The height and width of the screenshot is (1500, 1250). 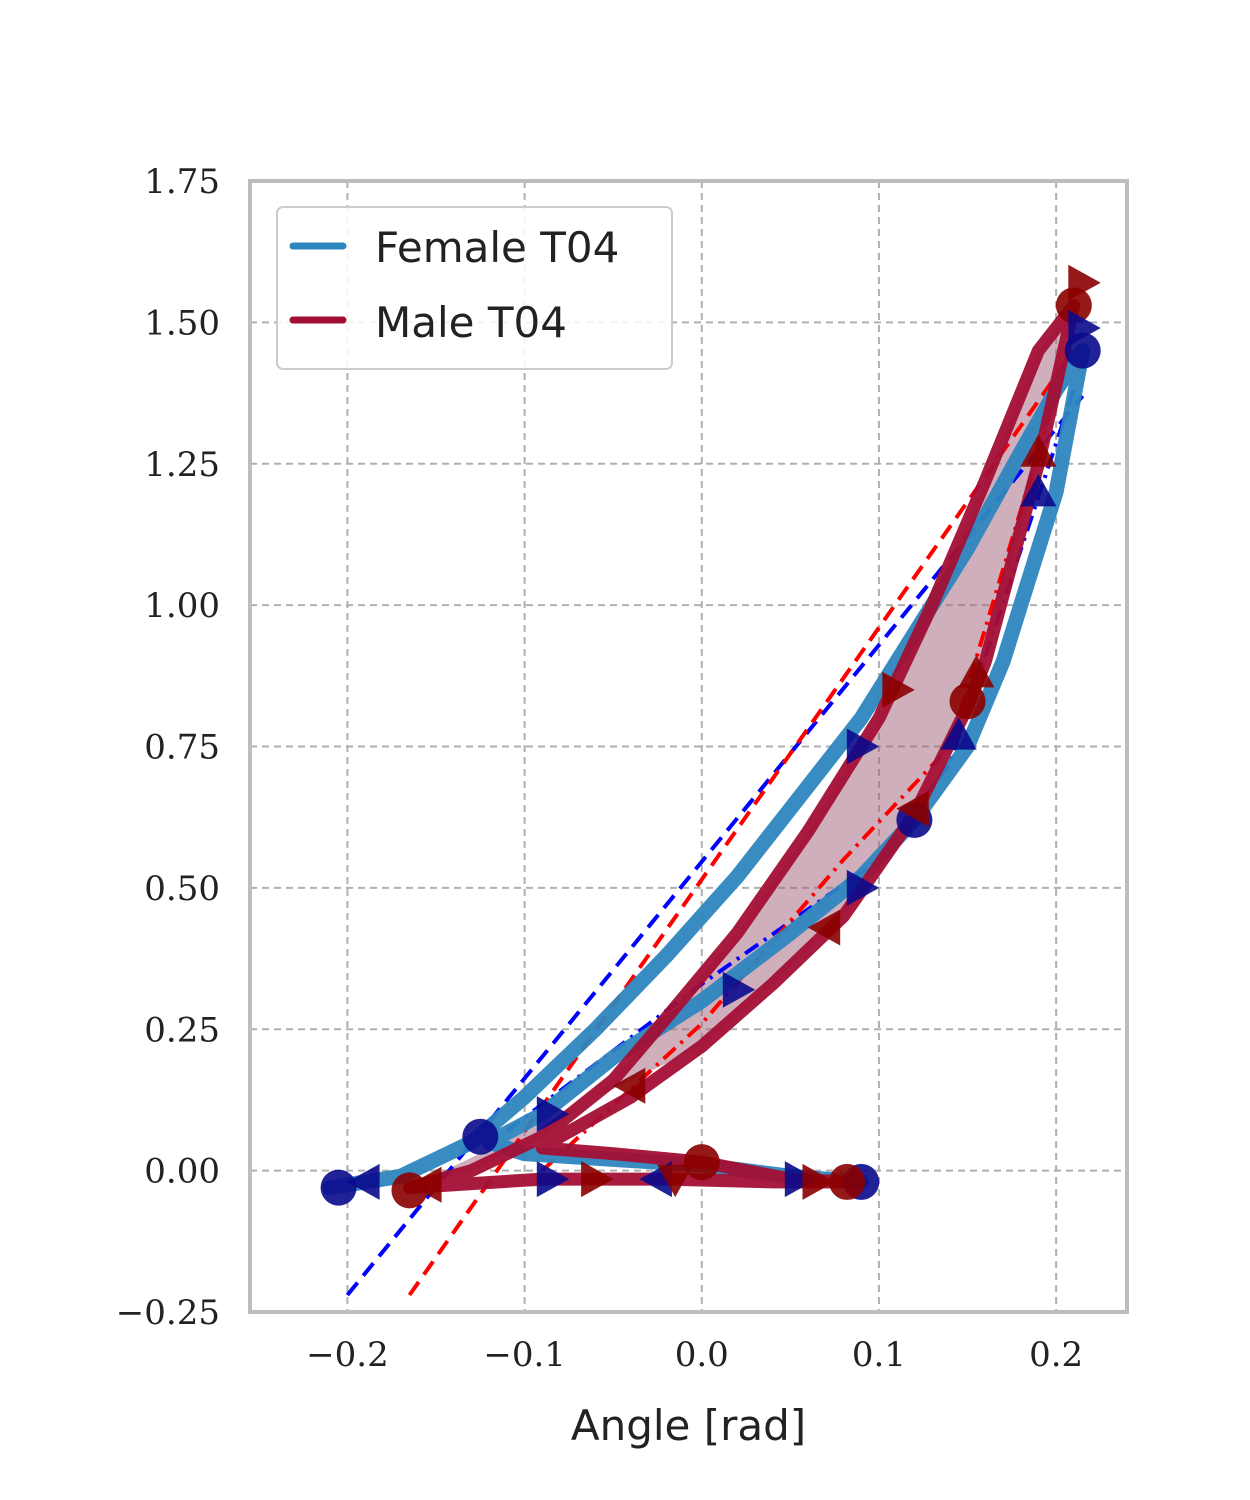 What do you see at coordinates (182, 748) in the screenshot?
I see `y-tick-label-4: 0.75` at bounding box center [182, 748].